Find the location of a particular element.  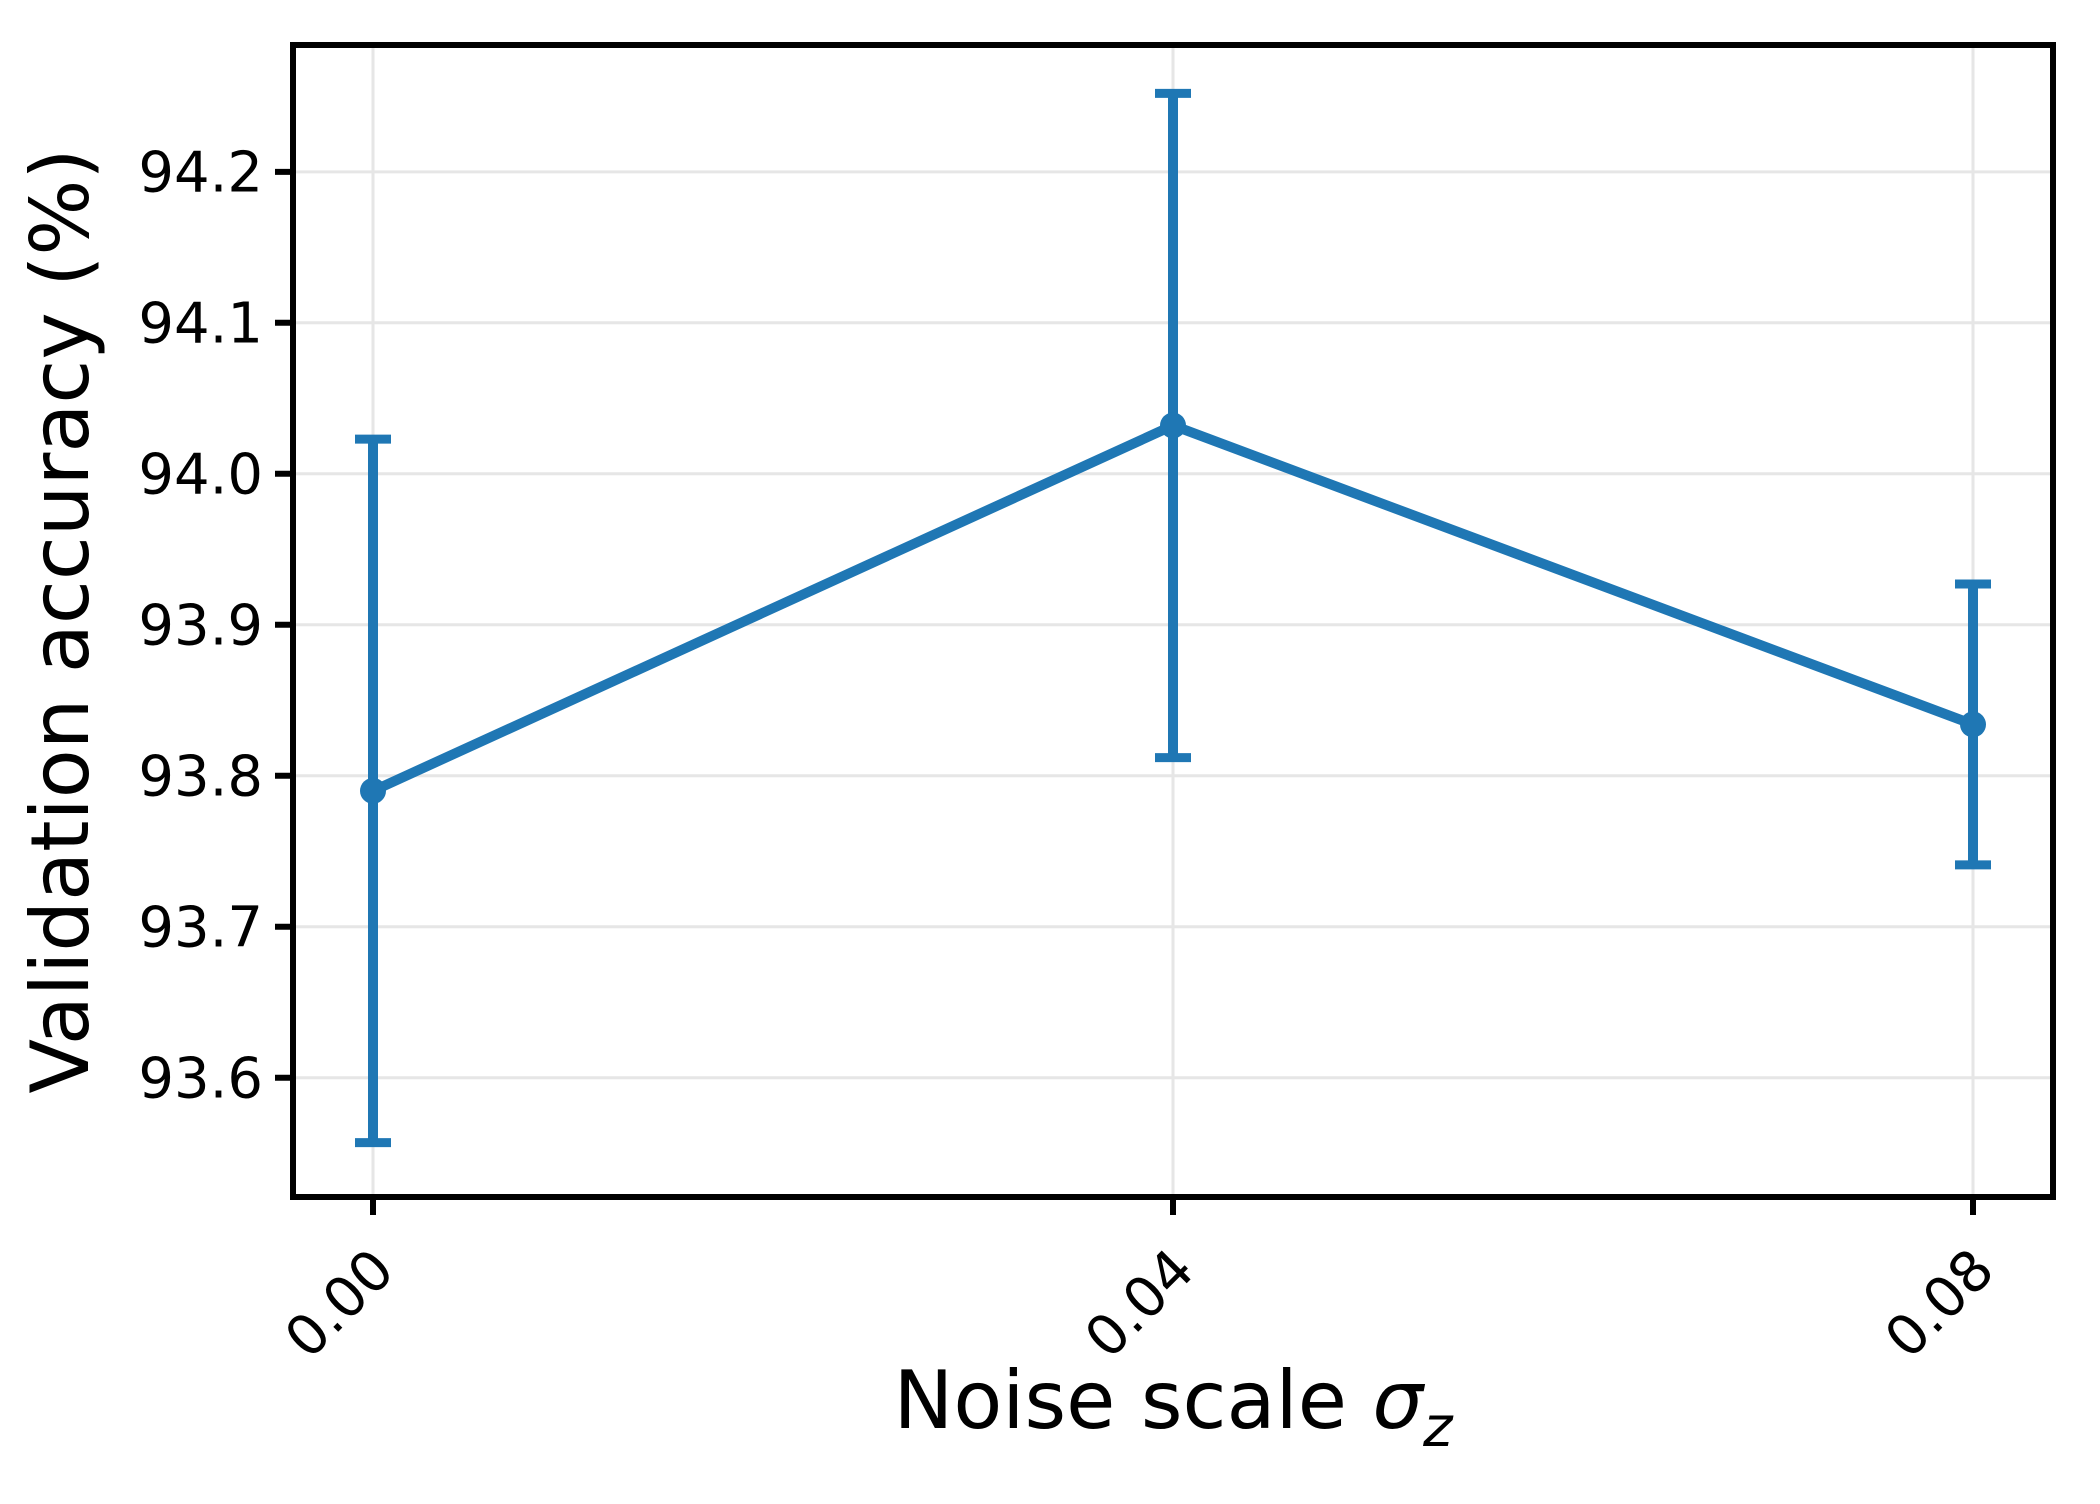

y-tick-label: 93.7 is located at coordinates (200, 927).